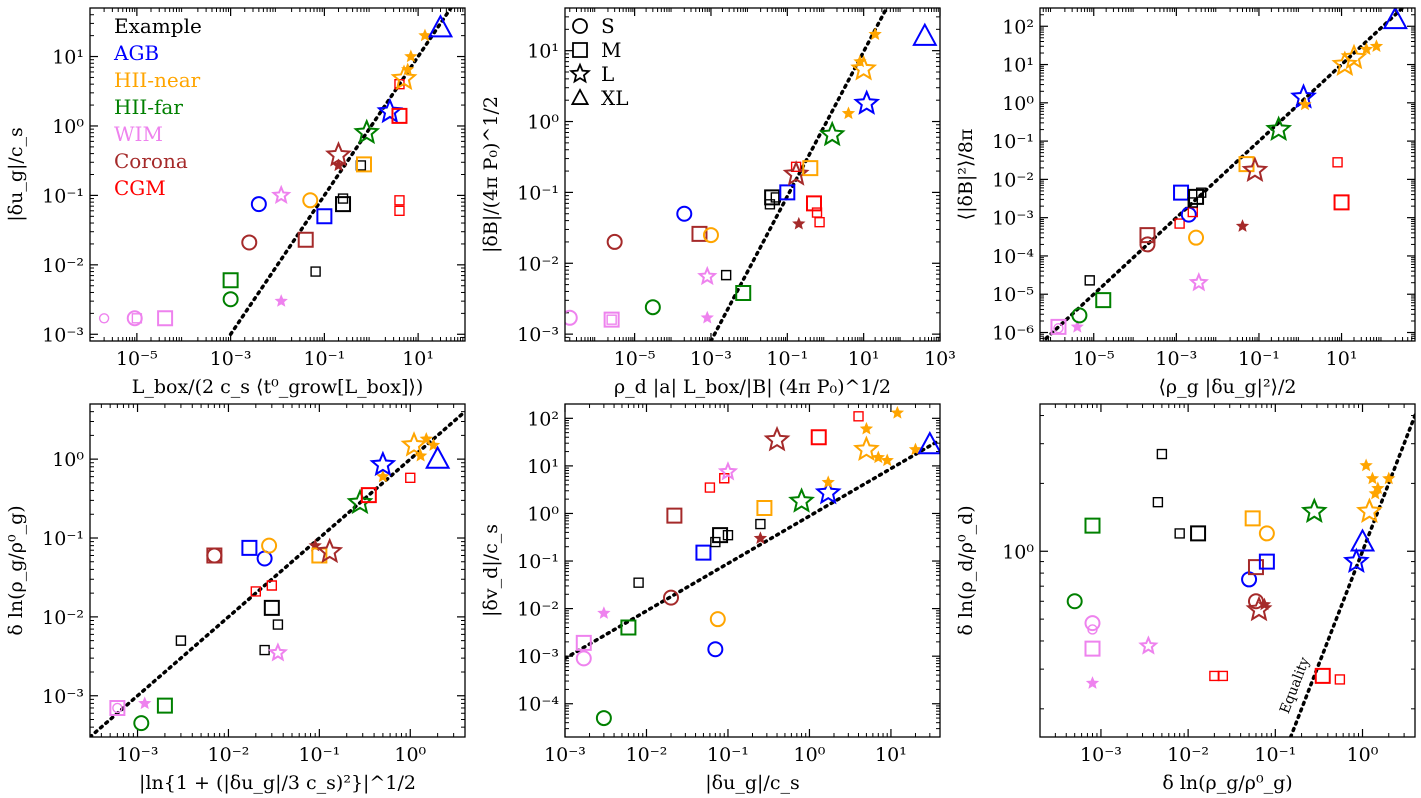 This screenshot has height=798, width=1421. I want to click on y-axis-label: δ ln(ρ_d/ρ⁰_d), so click(966, 570).